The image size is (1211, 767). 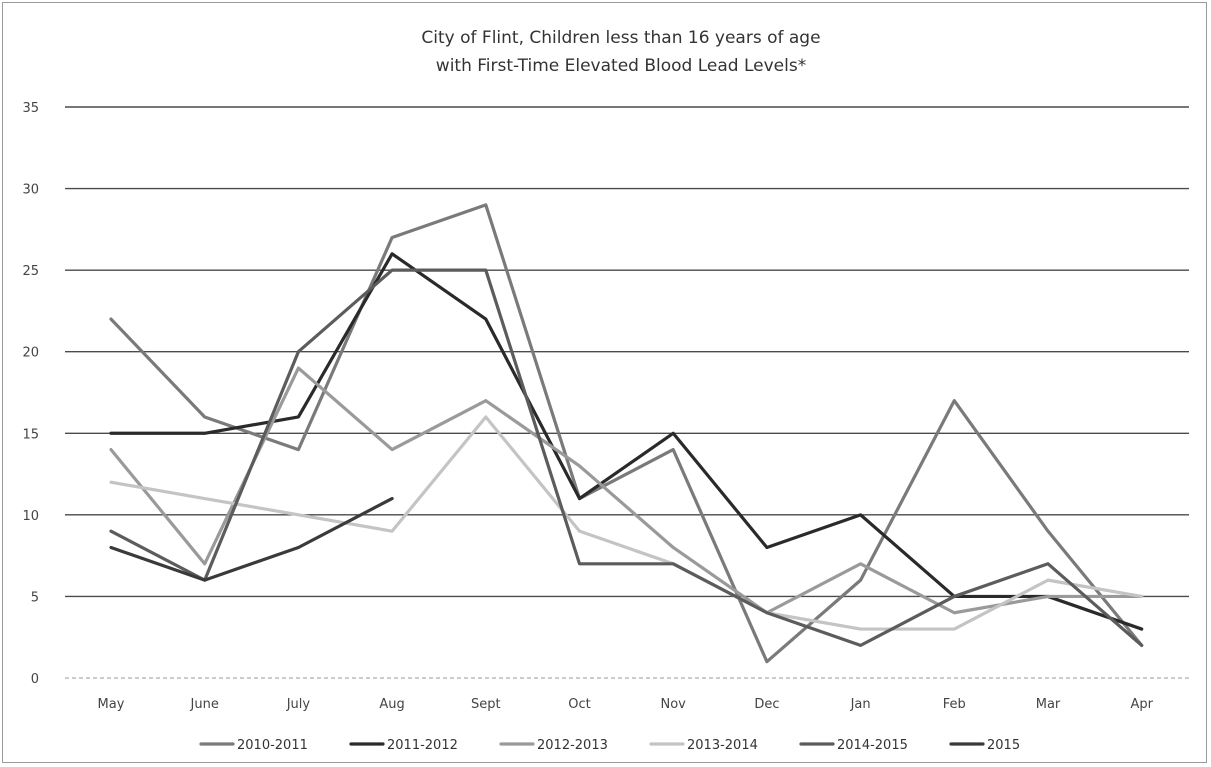 What do you see at coordinates (35, 597) in the screenshot?
I see `y-tick-label: 5` at bounding box center [35, 597].